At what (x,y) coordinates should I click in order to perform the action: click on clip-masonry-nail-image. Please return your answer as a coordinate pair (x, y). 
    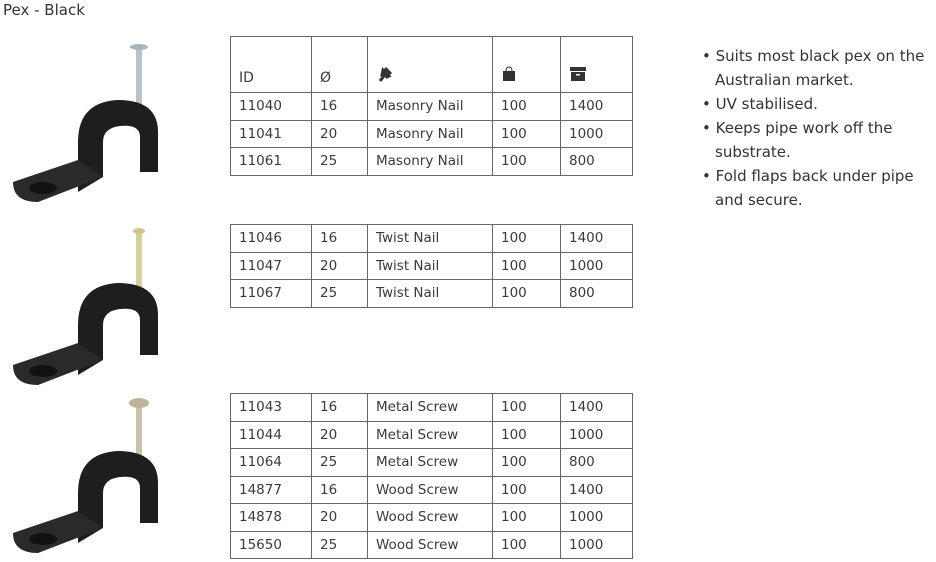
    Looking at the image, I should click on (85, 123).